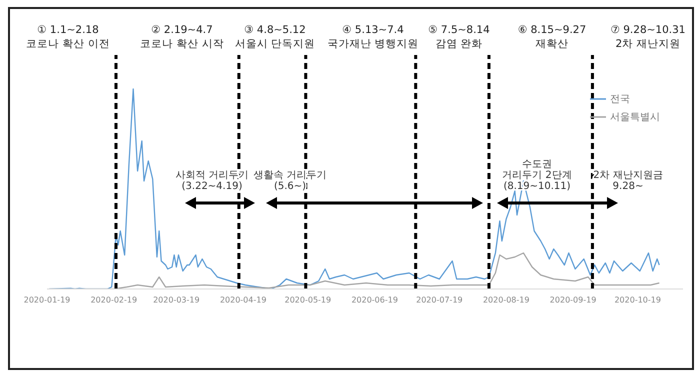  Describe the element at coordinates (275, 37) in the screenshot. I see `text: ③ 4.8~5.12 서울시 단독지원` at that location.